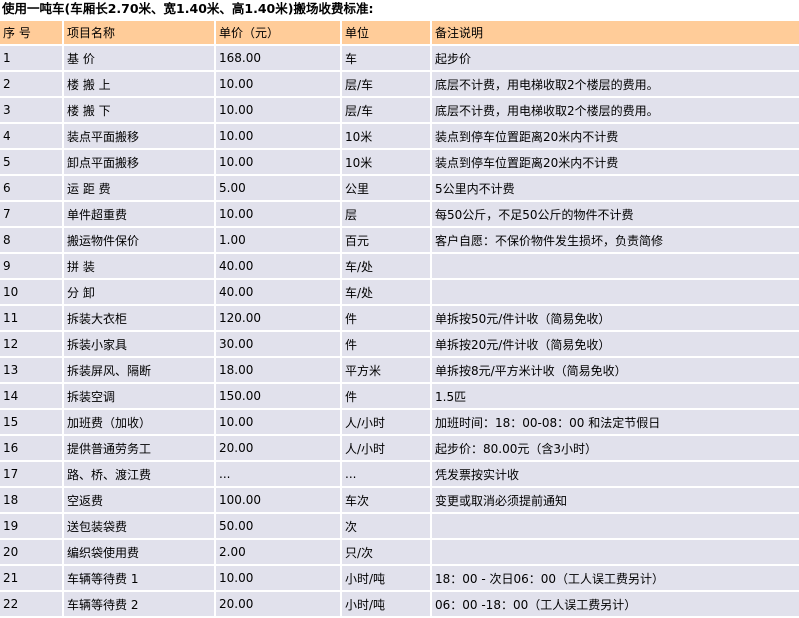  Describe the element at coordinates (278, 344) in the screenshot. I see `cell-unit-price: 30.00` at that location.